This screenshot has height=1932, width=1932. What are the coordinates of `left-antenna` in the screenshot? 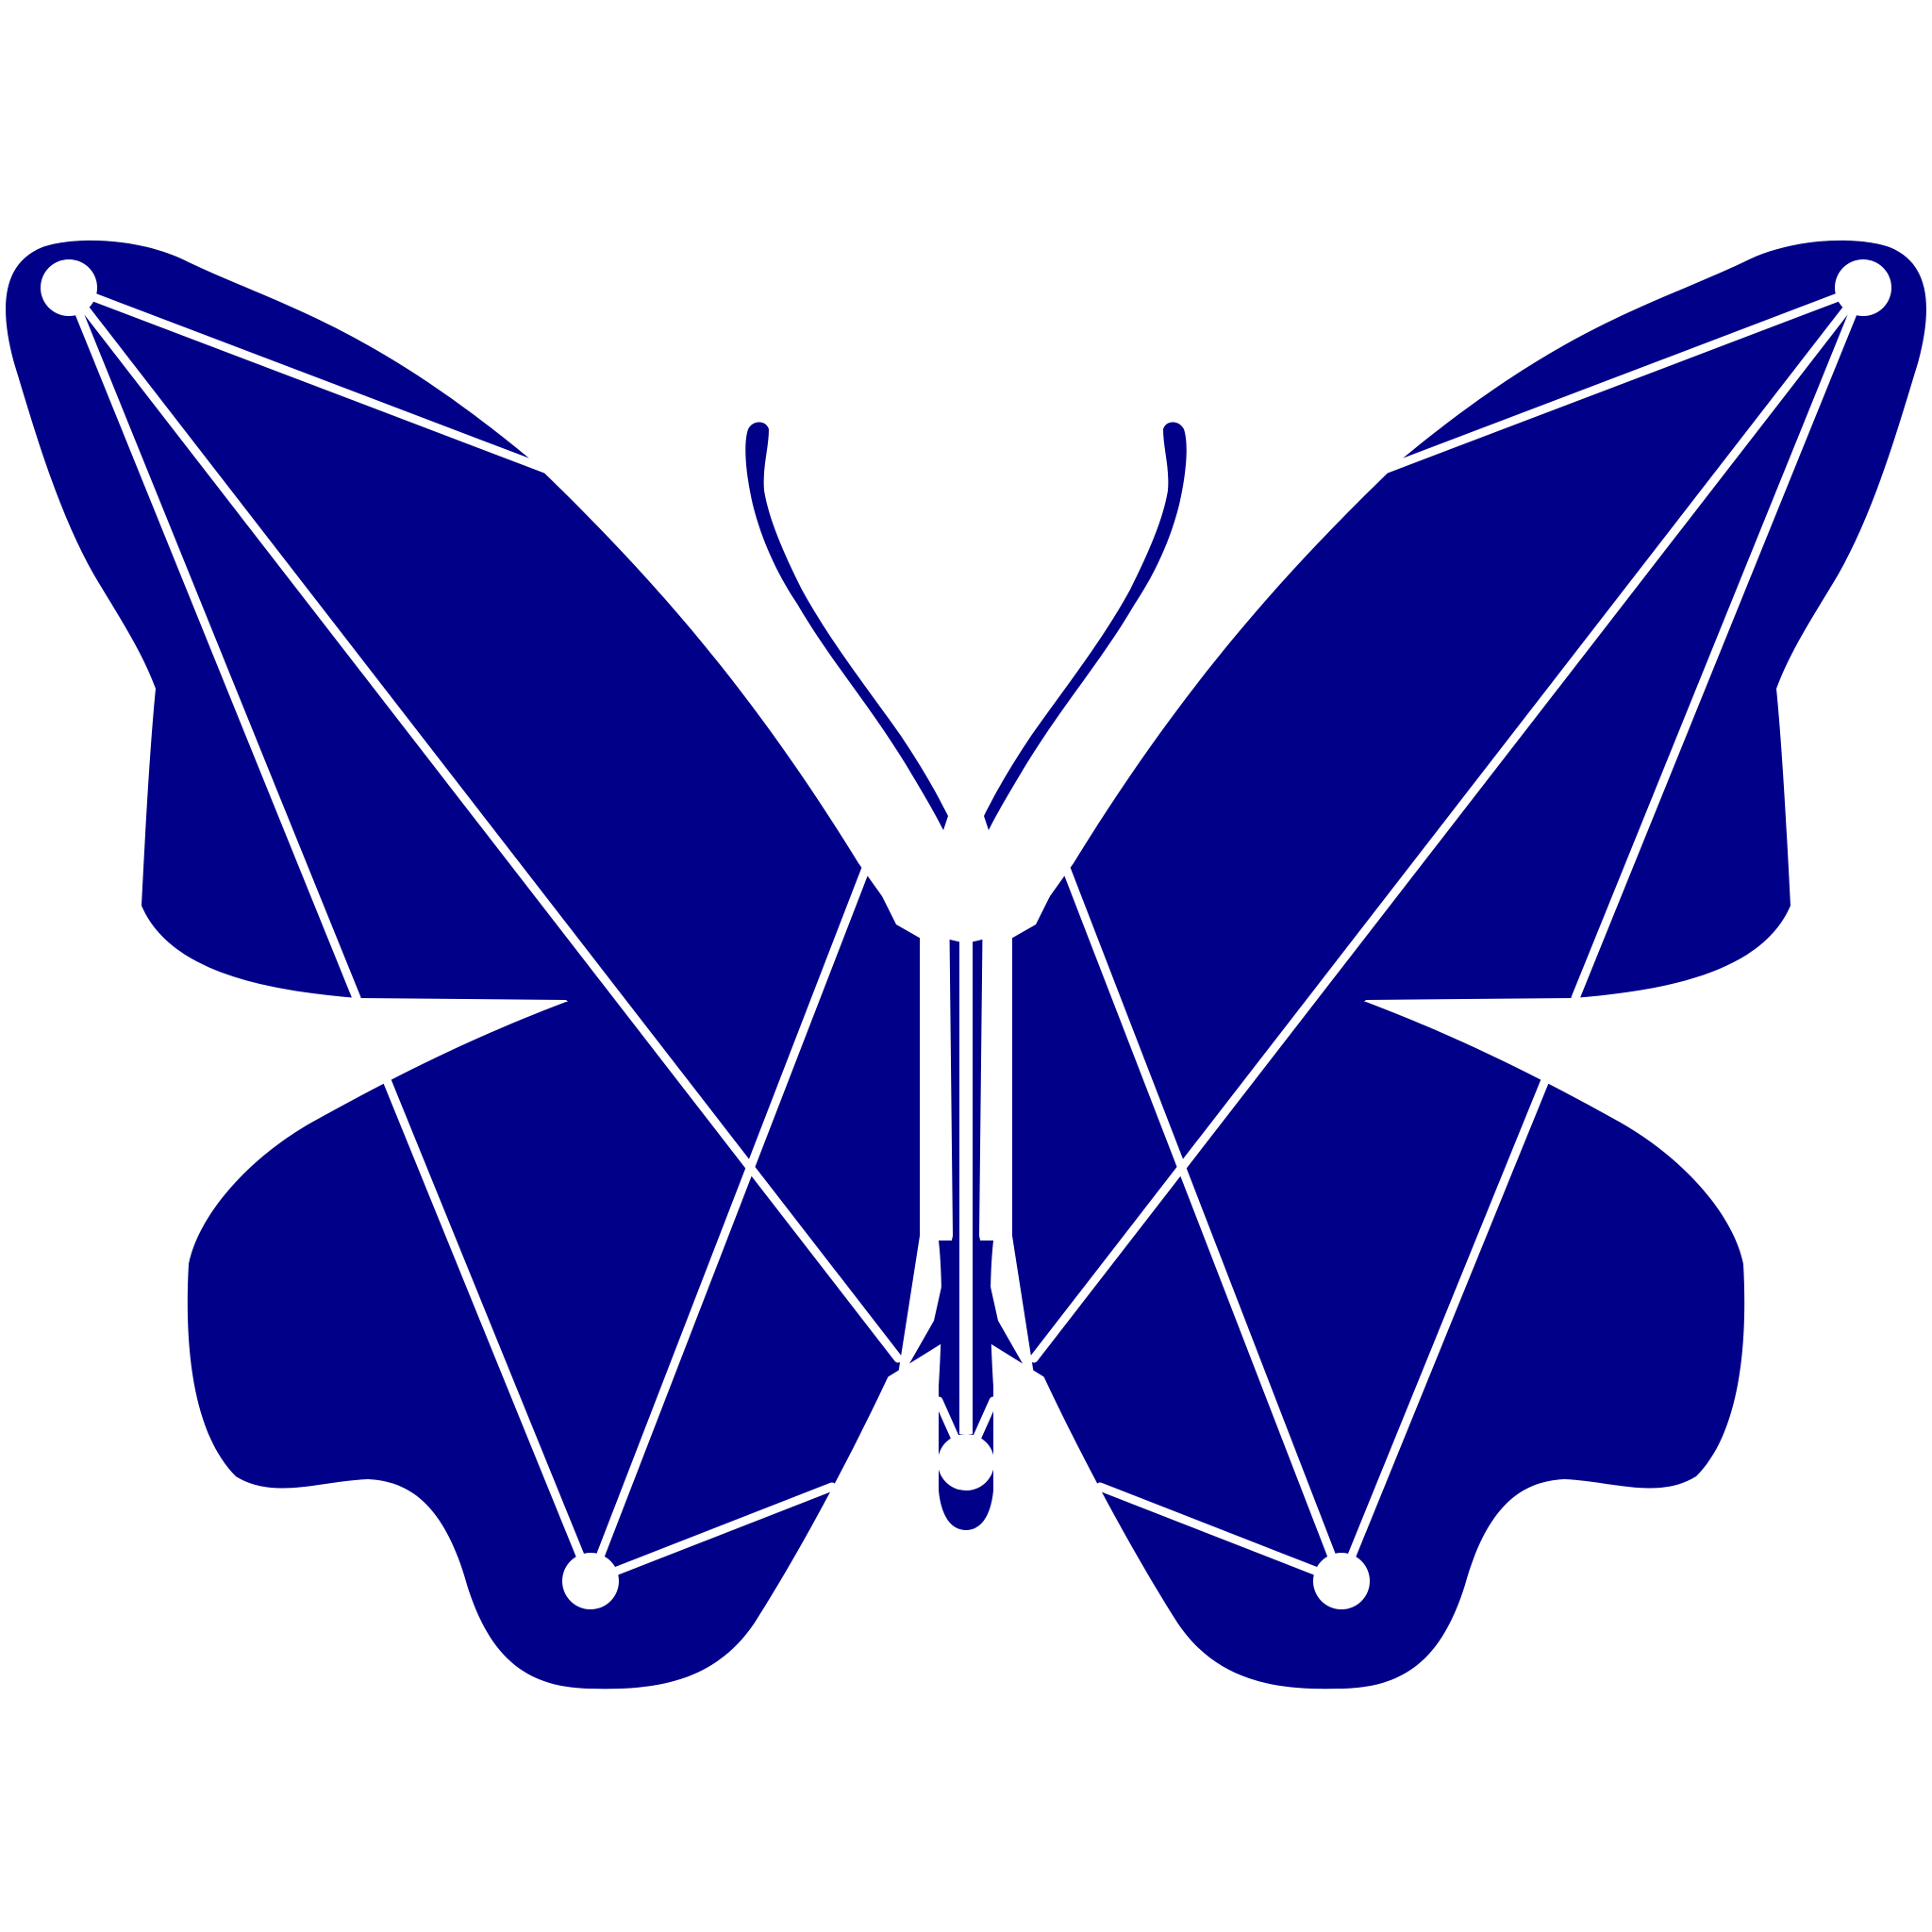 It's located at (846, 626).